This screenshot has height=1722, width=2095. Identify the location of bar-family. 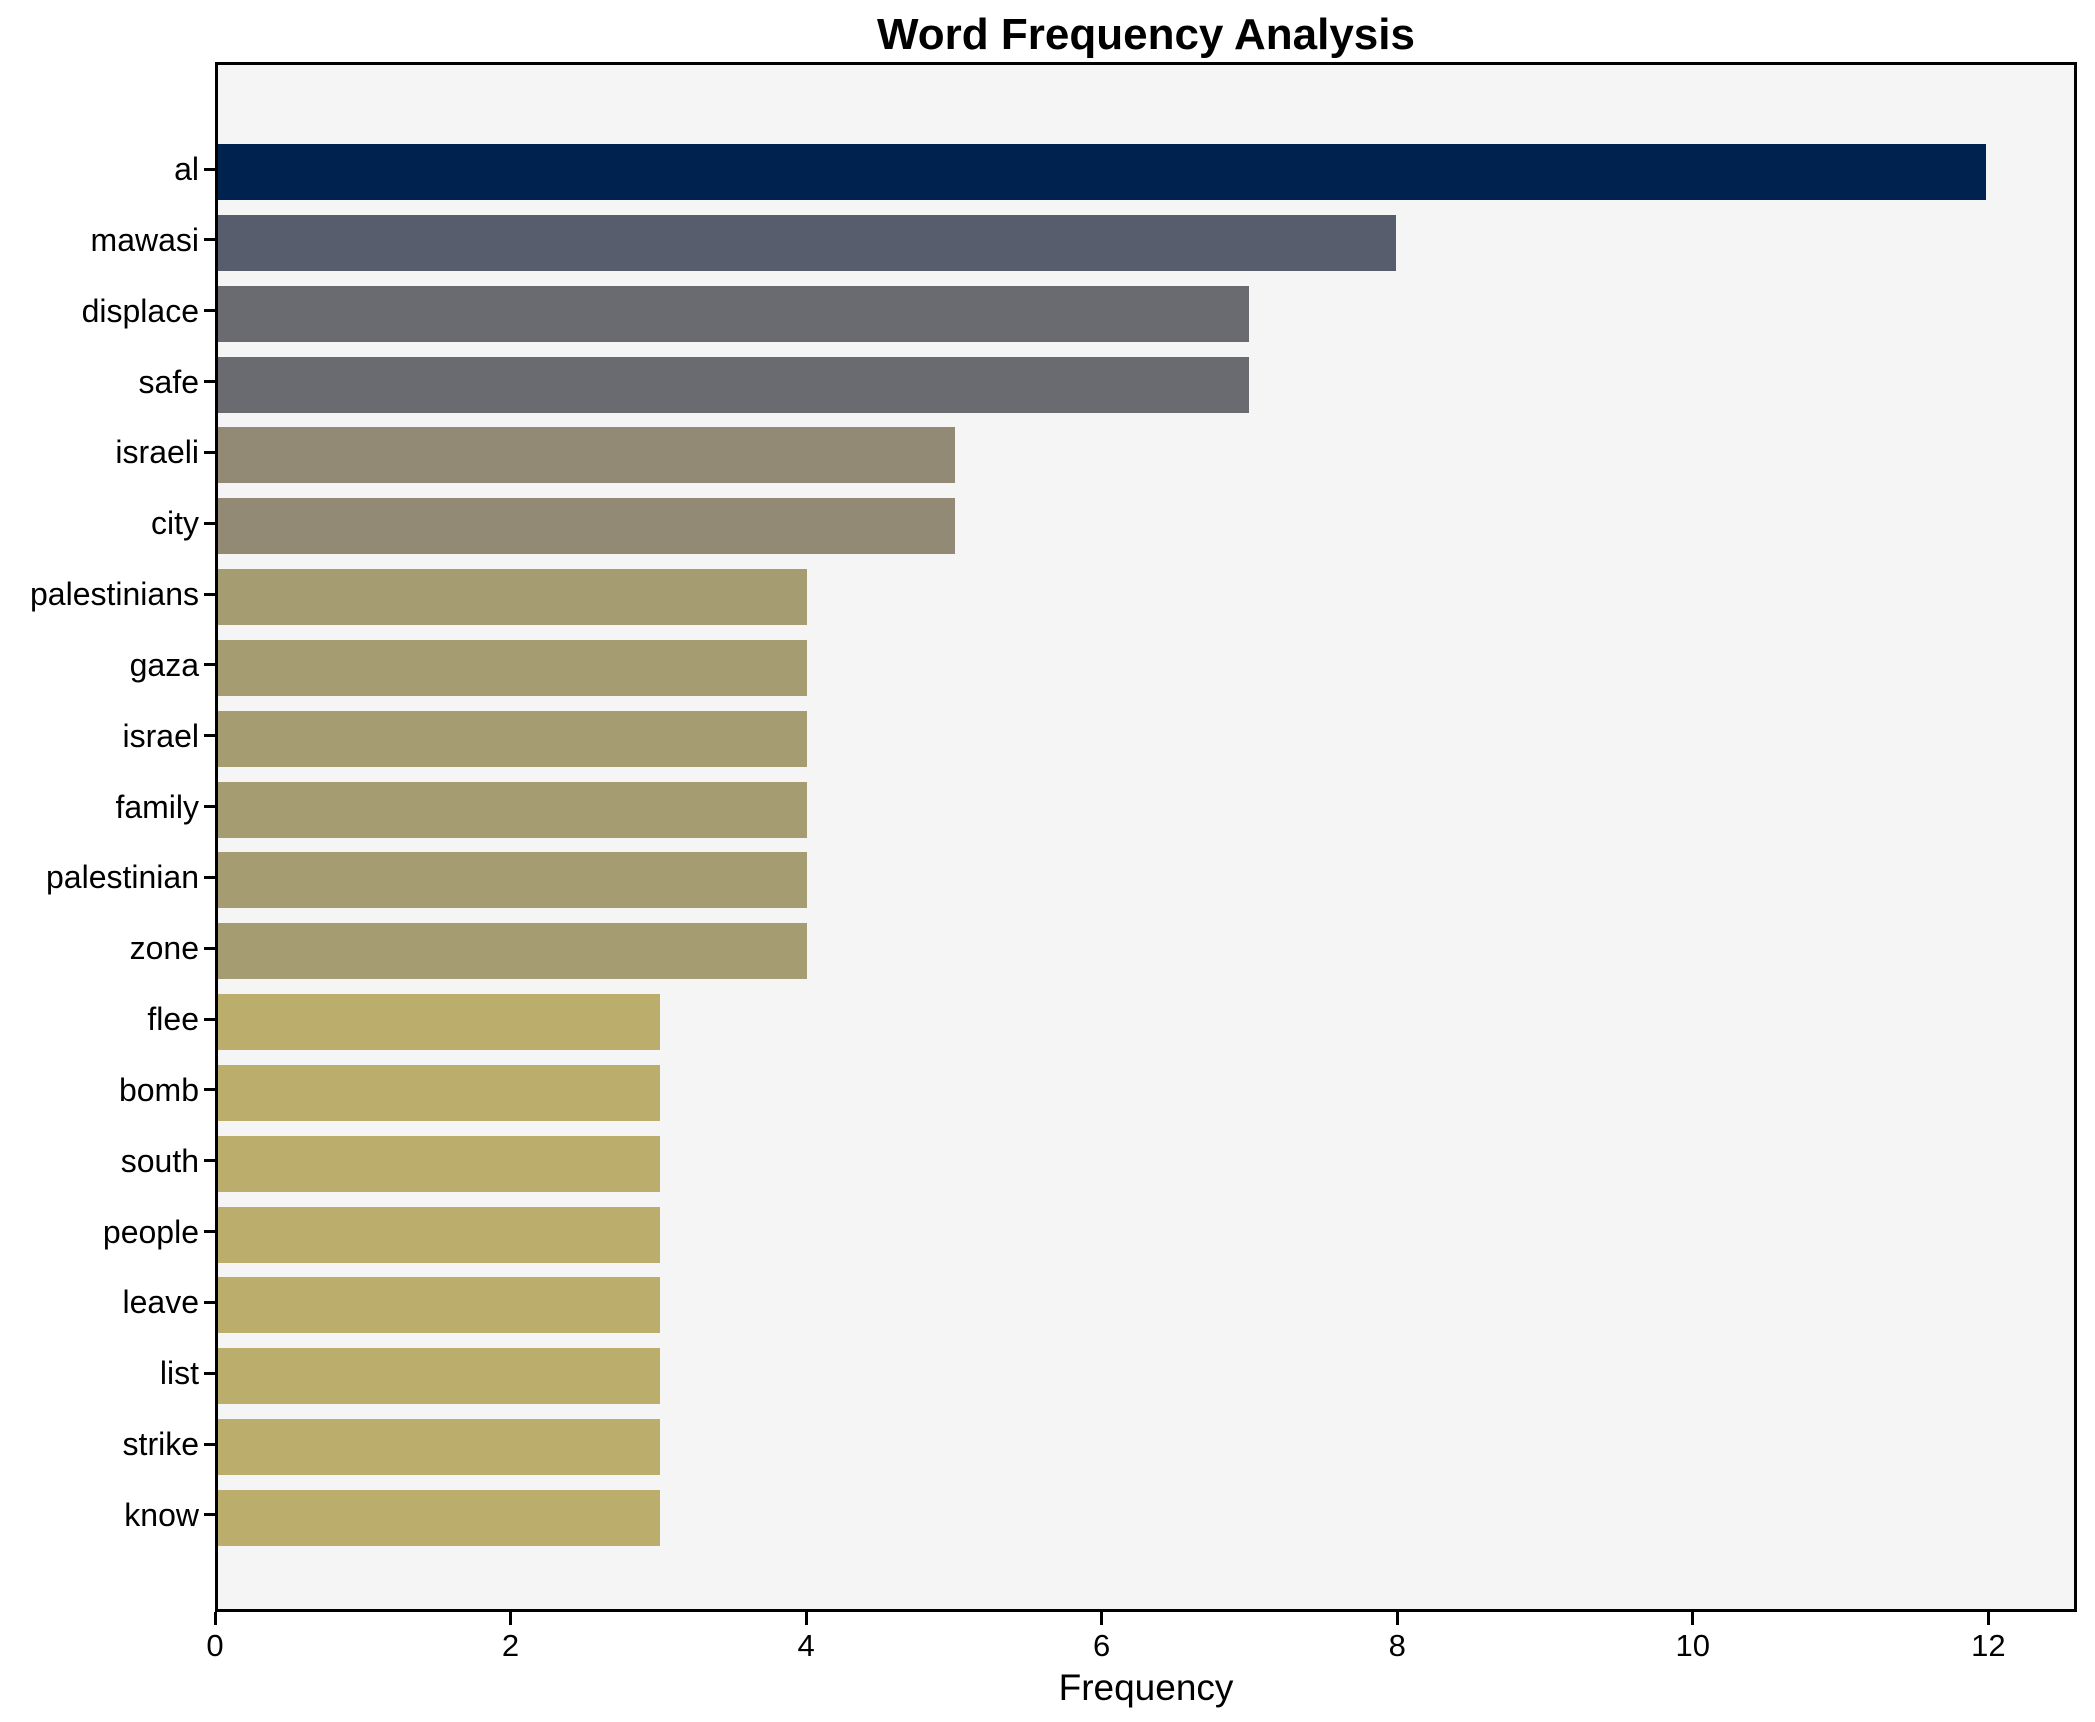
(513, 809).